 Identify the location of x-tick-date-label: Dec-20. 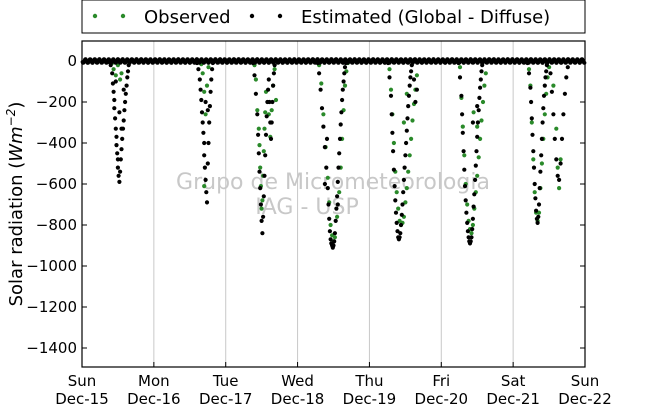
(442, 399).